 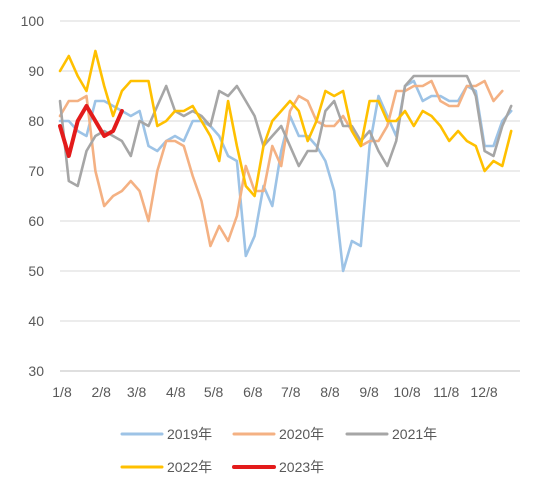 What do you see at coordinates (483, 392) in the screenshot?
I see `x-tick-label: 12/8` at bounding box center [483, 392].